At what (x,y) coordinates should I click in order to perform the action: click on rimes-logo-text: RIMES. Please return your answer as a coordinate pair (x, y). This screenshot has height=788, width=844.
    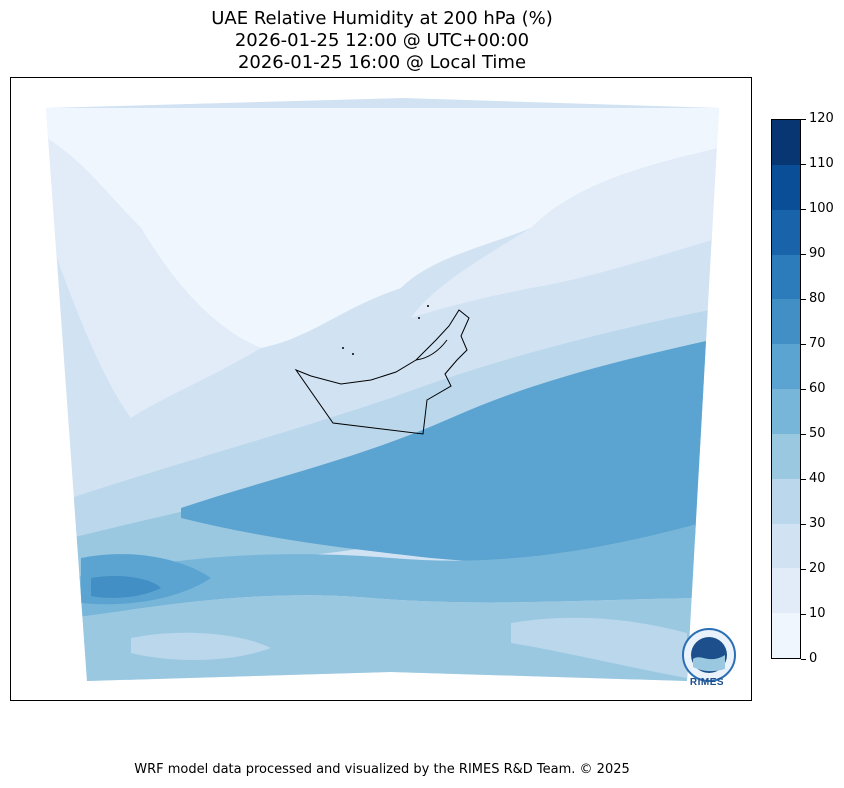
    Looking at the image, I should click on (707, 682).